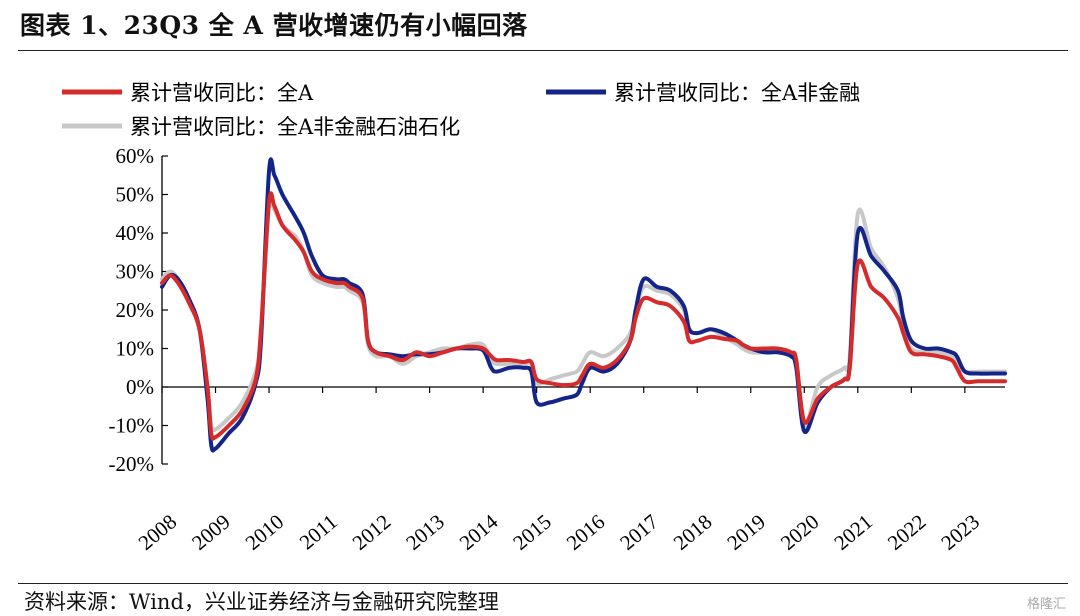  What do you see at coordinates (543, 50) in the screenshot?
I see `title-divider` at bounding box center [543, 50].